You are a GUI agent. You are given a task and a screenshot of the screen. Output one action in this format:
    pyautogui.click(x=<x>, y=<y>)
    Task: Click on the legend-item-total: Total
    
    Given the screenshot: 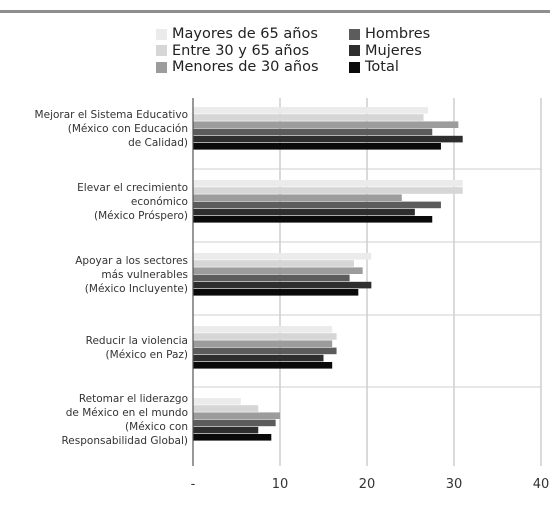 What is the action you would take?
    pyautogui.click(x=389, y=67)
    